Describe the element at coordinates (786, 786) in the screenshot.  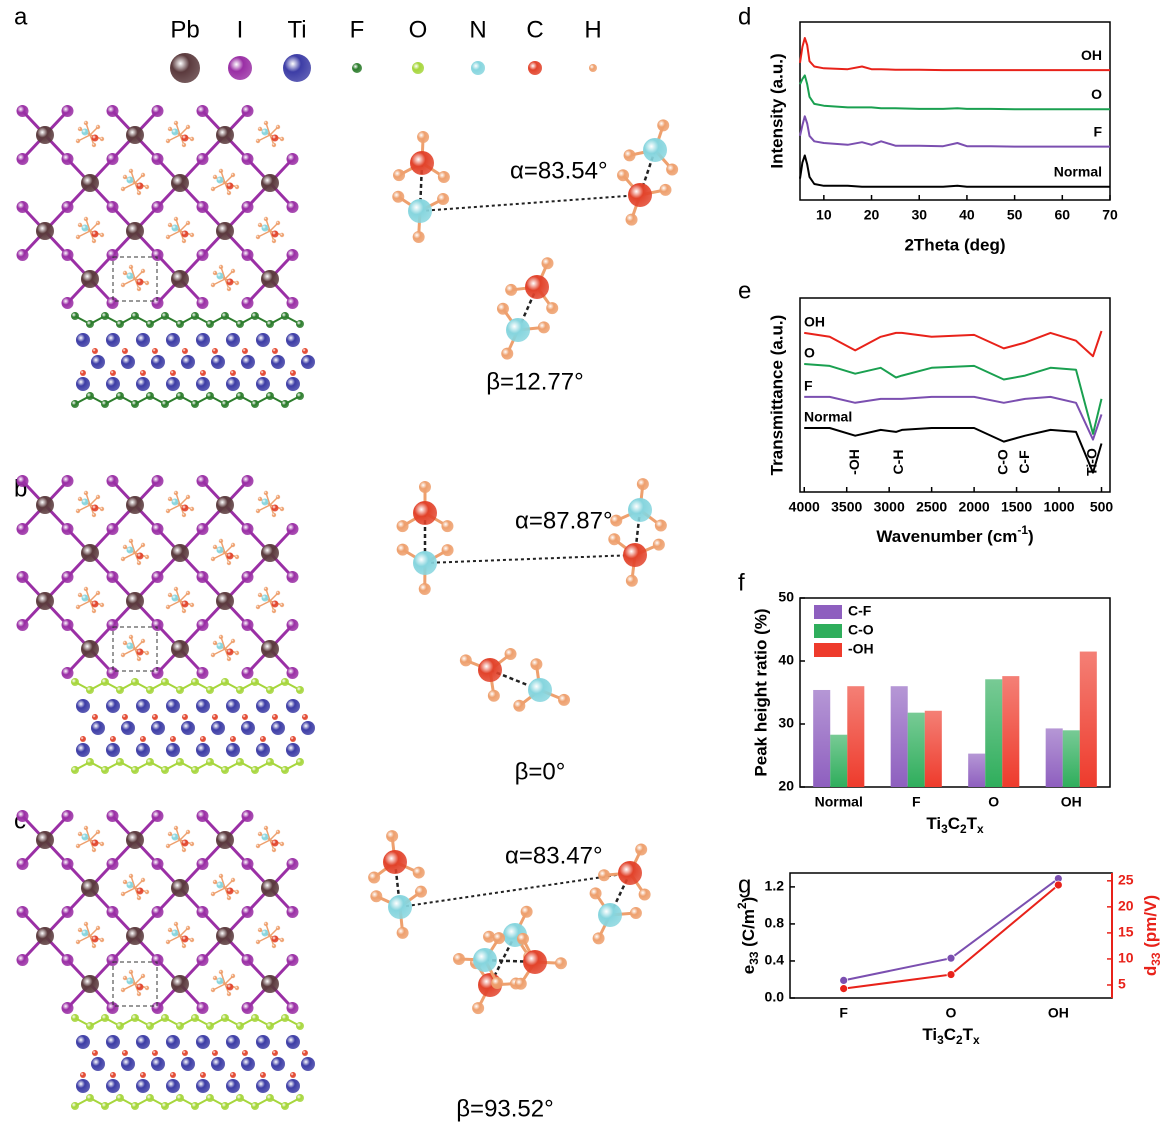
I see `y-tick-label: 20` at that location.